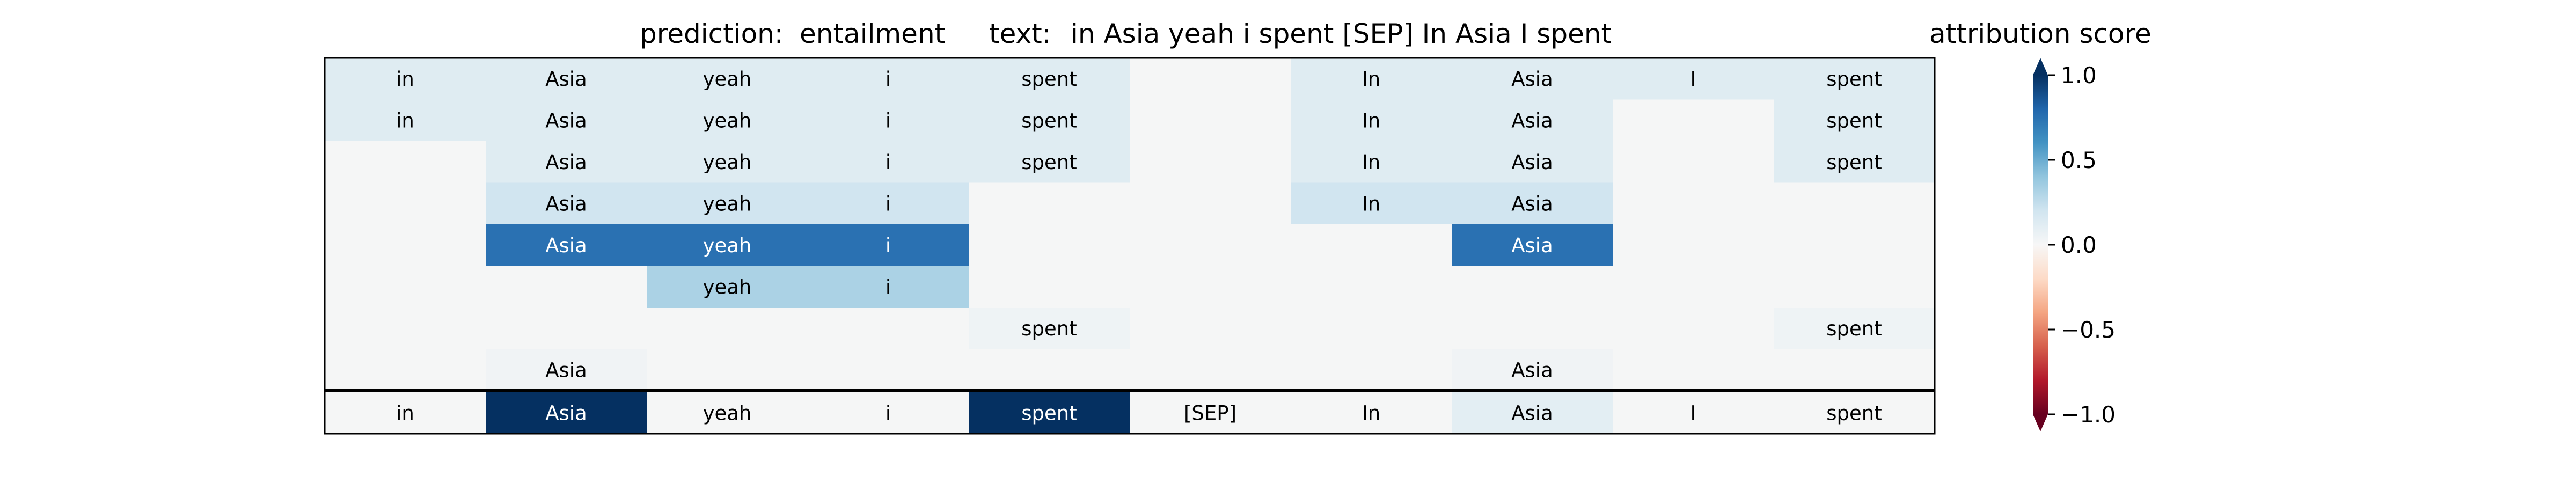  Describe the element at coordinates (1371, 413) in the screenshot. I see `total-token-label: In` at that location.